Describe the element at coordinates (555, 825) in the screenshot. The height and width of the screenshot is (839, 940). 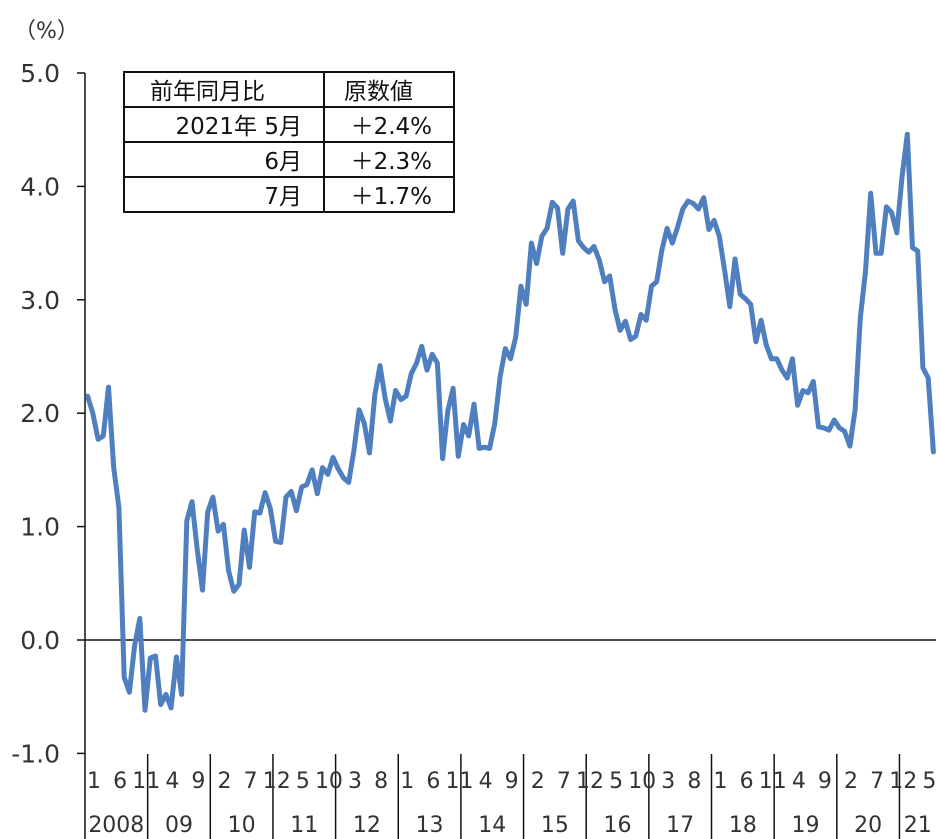
I see `x-year-label: 15` at that location.